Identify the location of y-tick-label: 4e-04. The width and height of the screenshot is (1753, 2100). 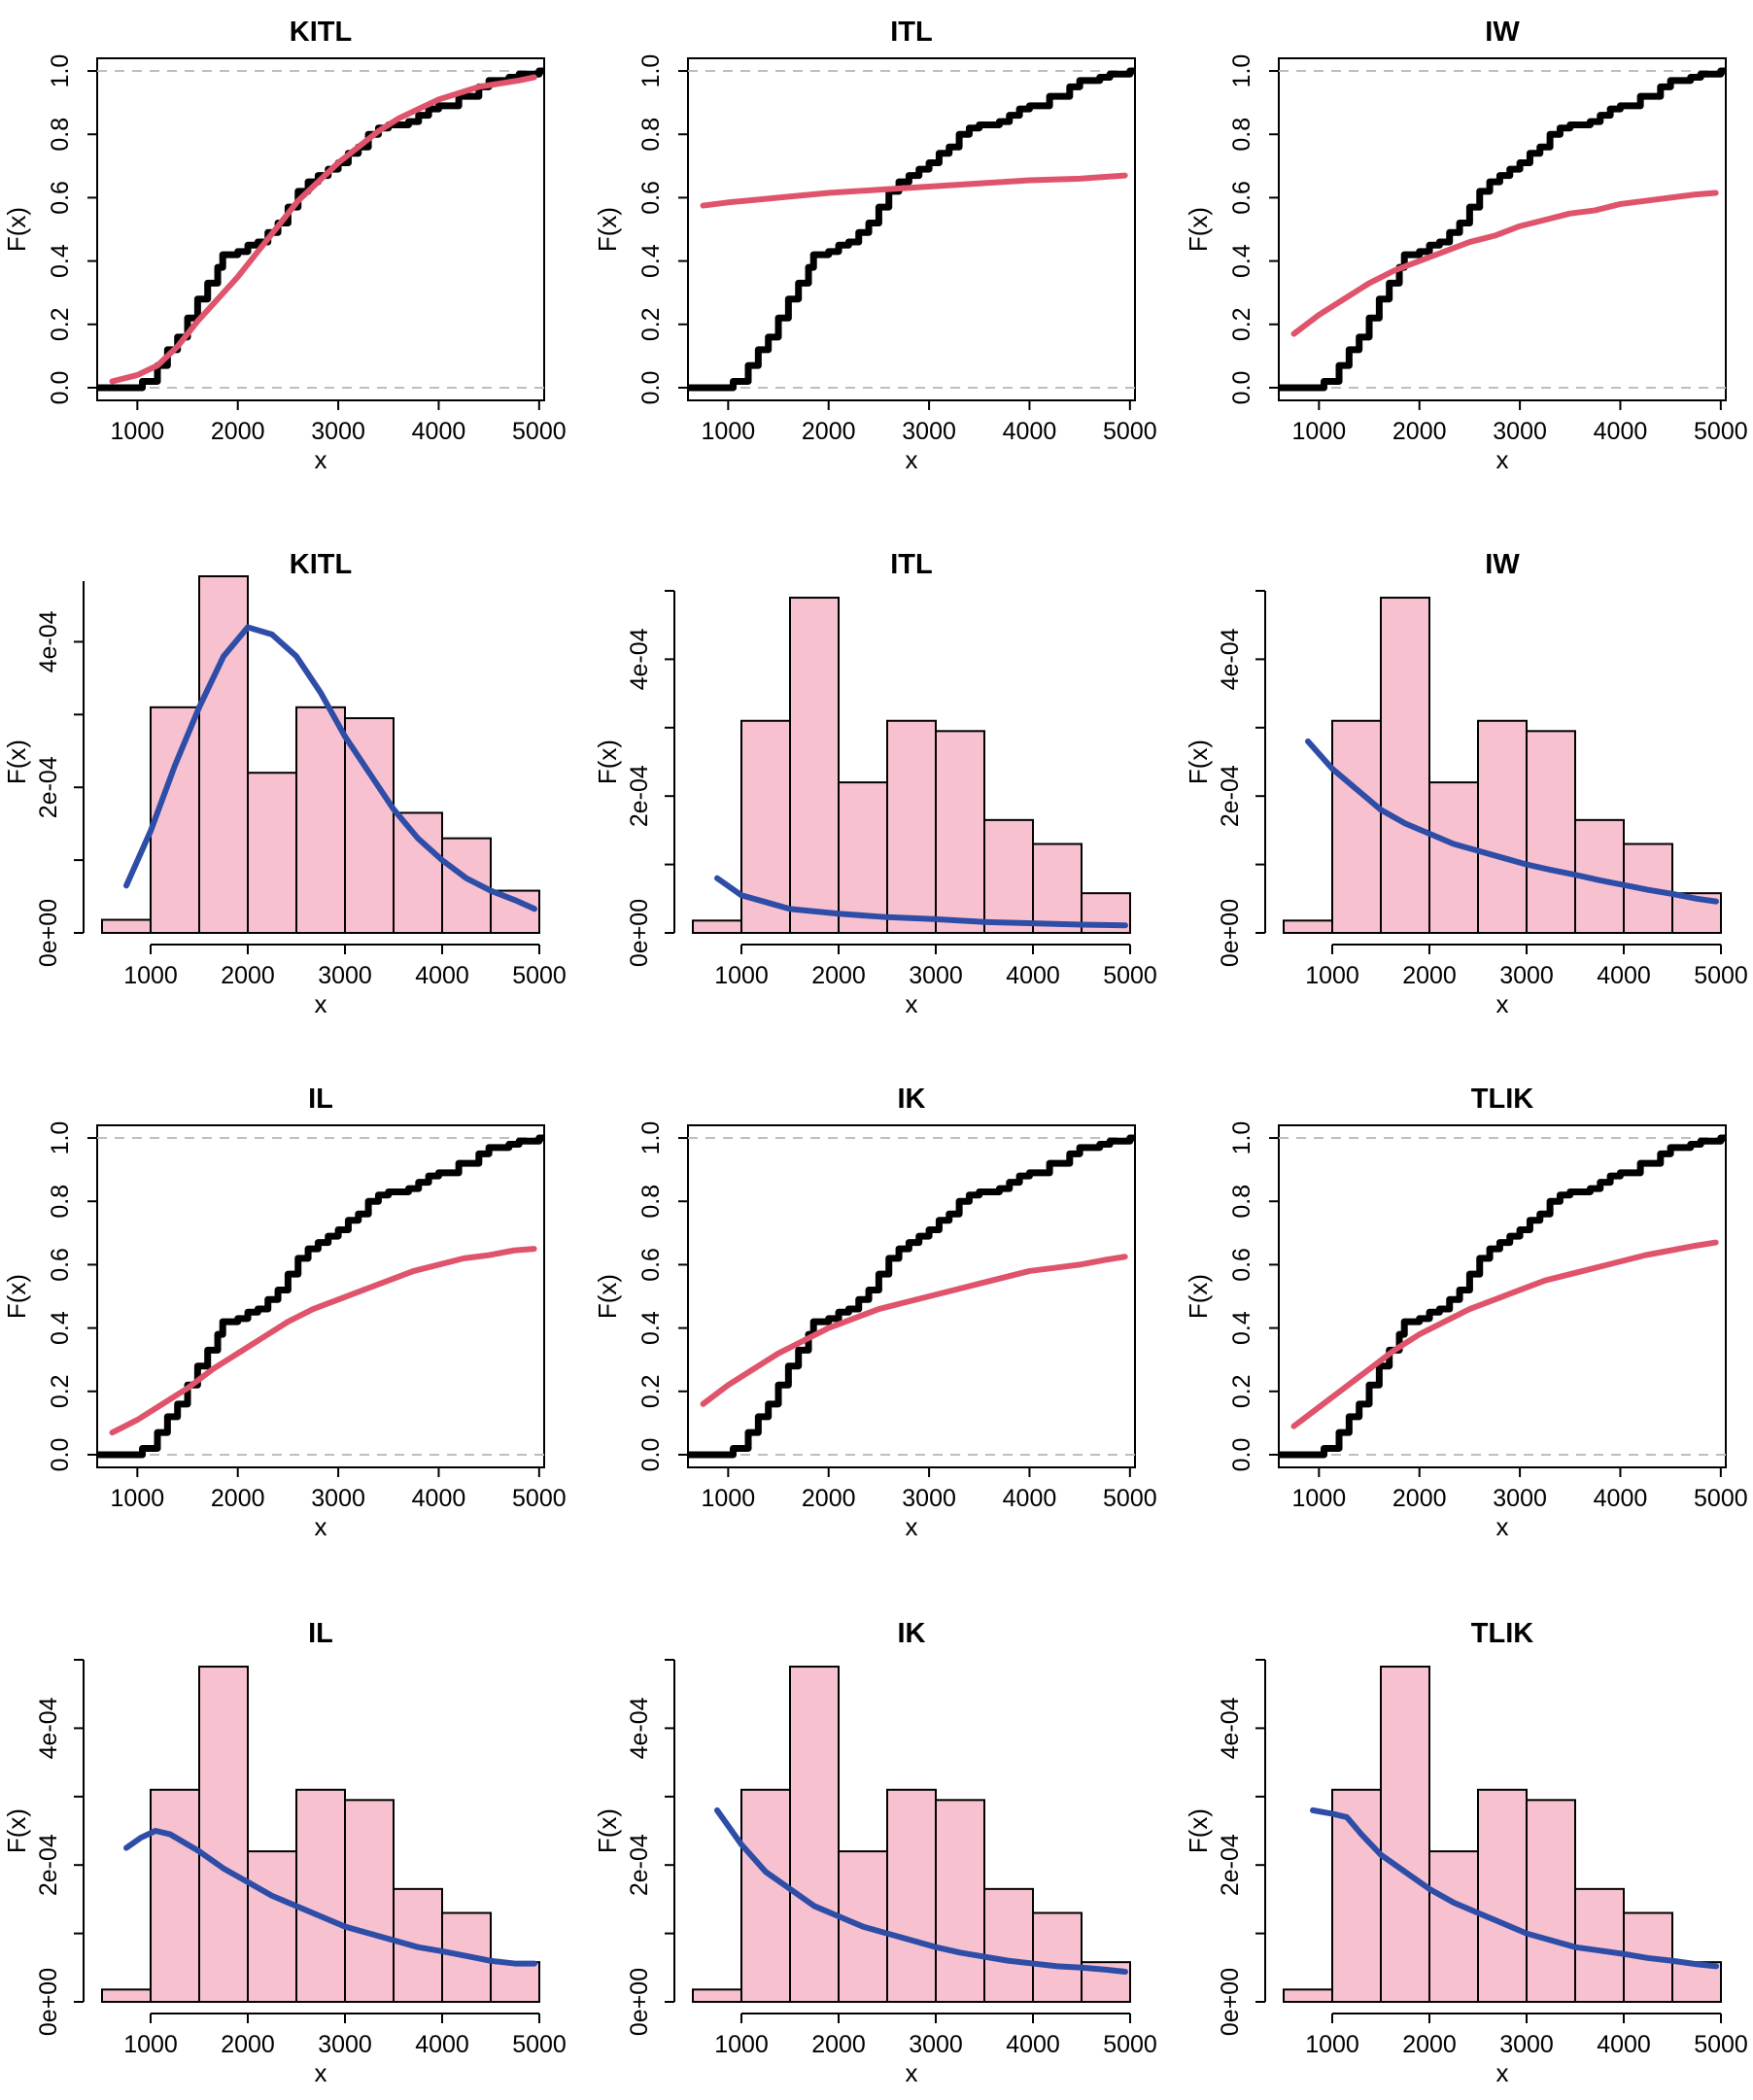
(48, 641).